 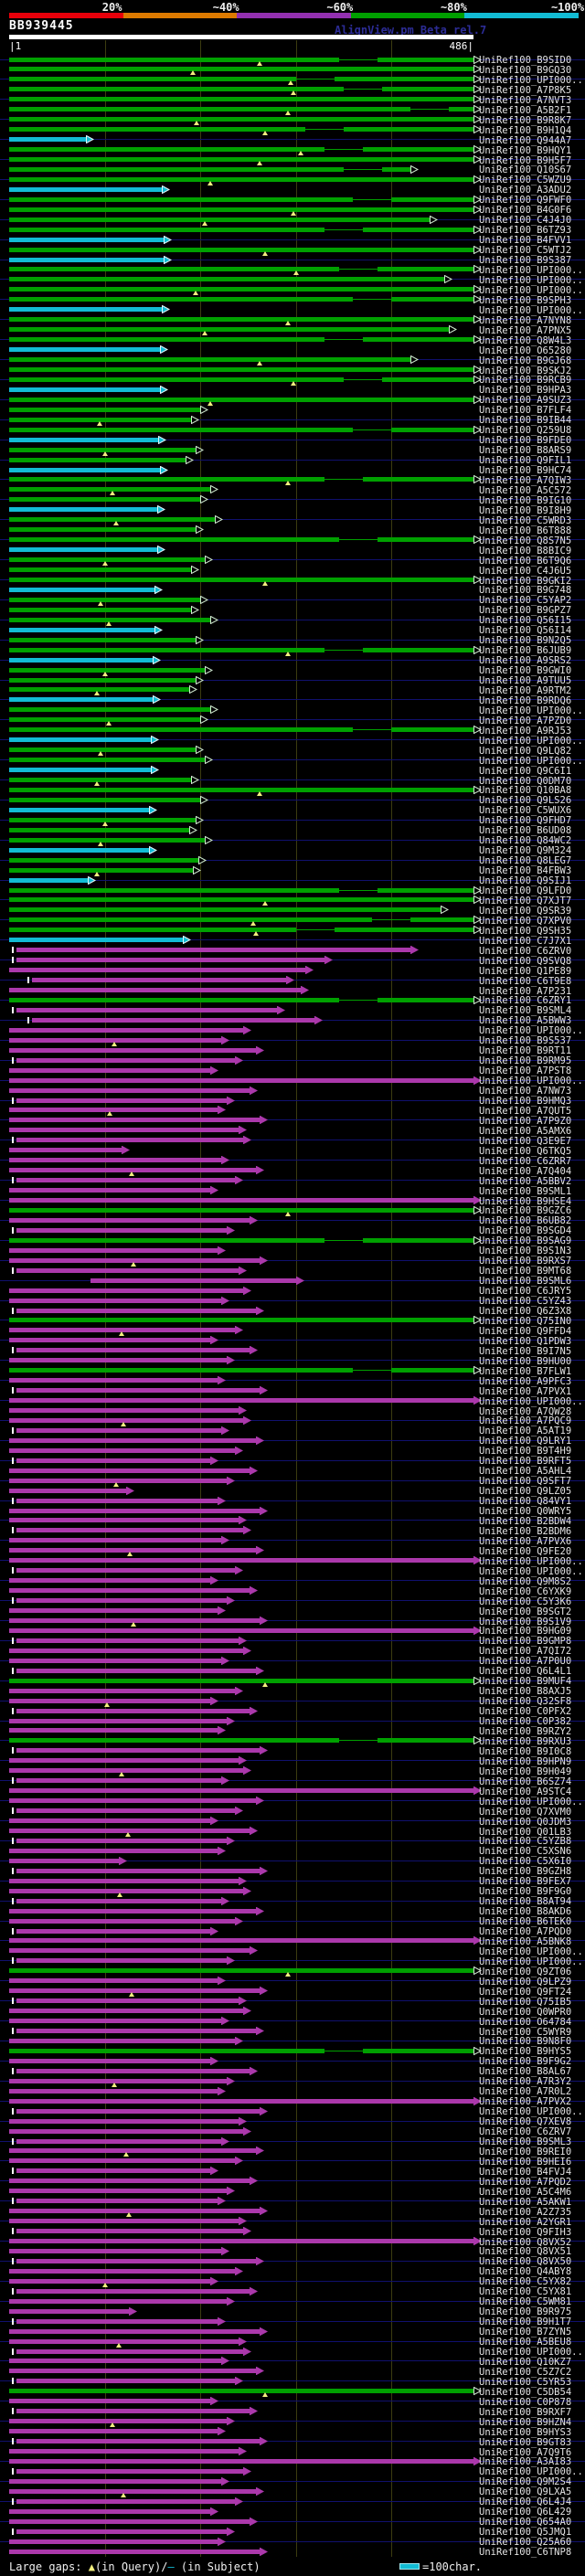 I want to click on row-label: UniRef100_C5YZ43, so click(x=525, y=1302).